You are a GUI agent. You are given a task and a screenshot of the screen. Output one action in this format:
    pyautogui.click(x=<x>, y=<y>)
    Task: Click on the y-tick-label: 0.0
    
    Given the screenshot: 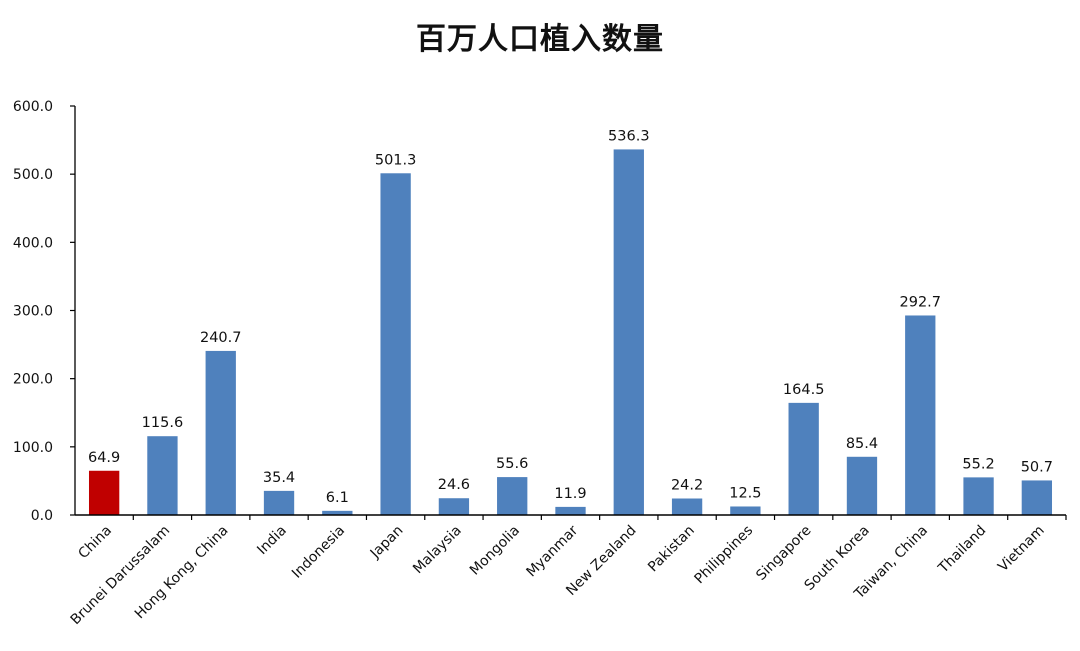 What is the action you would take?
    pyautogui.click(x=42, y=516)
    